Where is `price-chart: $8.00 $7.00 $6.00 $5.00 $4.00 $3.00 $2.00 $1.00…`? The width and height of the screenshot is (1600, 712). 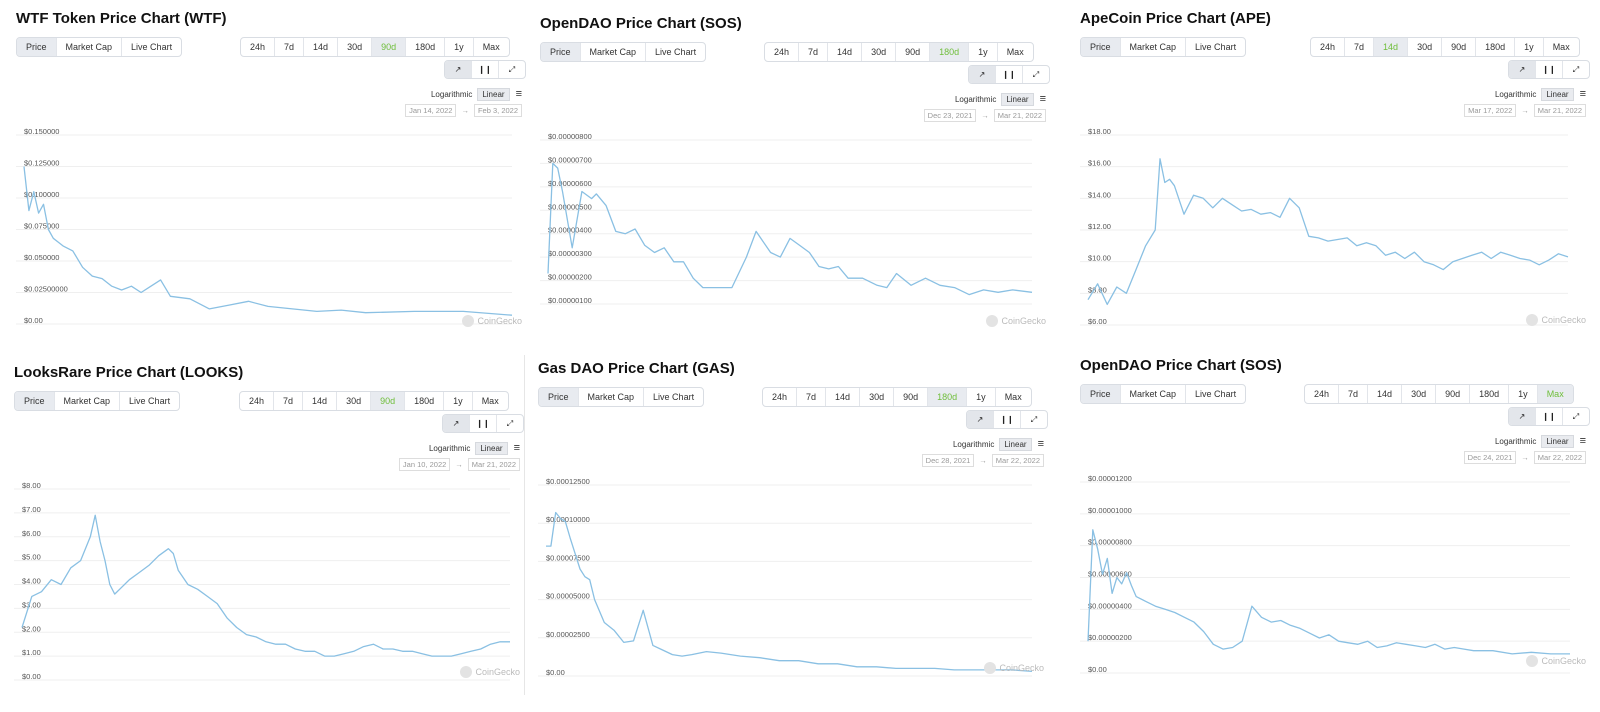
price-chart: $8.00 $7.00 $6.00 $5.00 $4.00 $3.00 $2.00 $1.00… is located at coordinates (262, 587).